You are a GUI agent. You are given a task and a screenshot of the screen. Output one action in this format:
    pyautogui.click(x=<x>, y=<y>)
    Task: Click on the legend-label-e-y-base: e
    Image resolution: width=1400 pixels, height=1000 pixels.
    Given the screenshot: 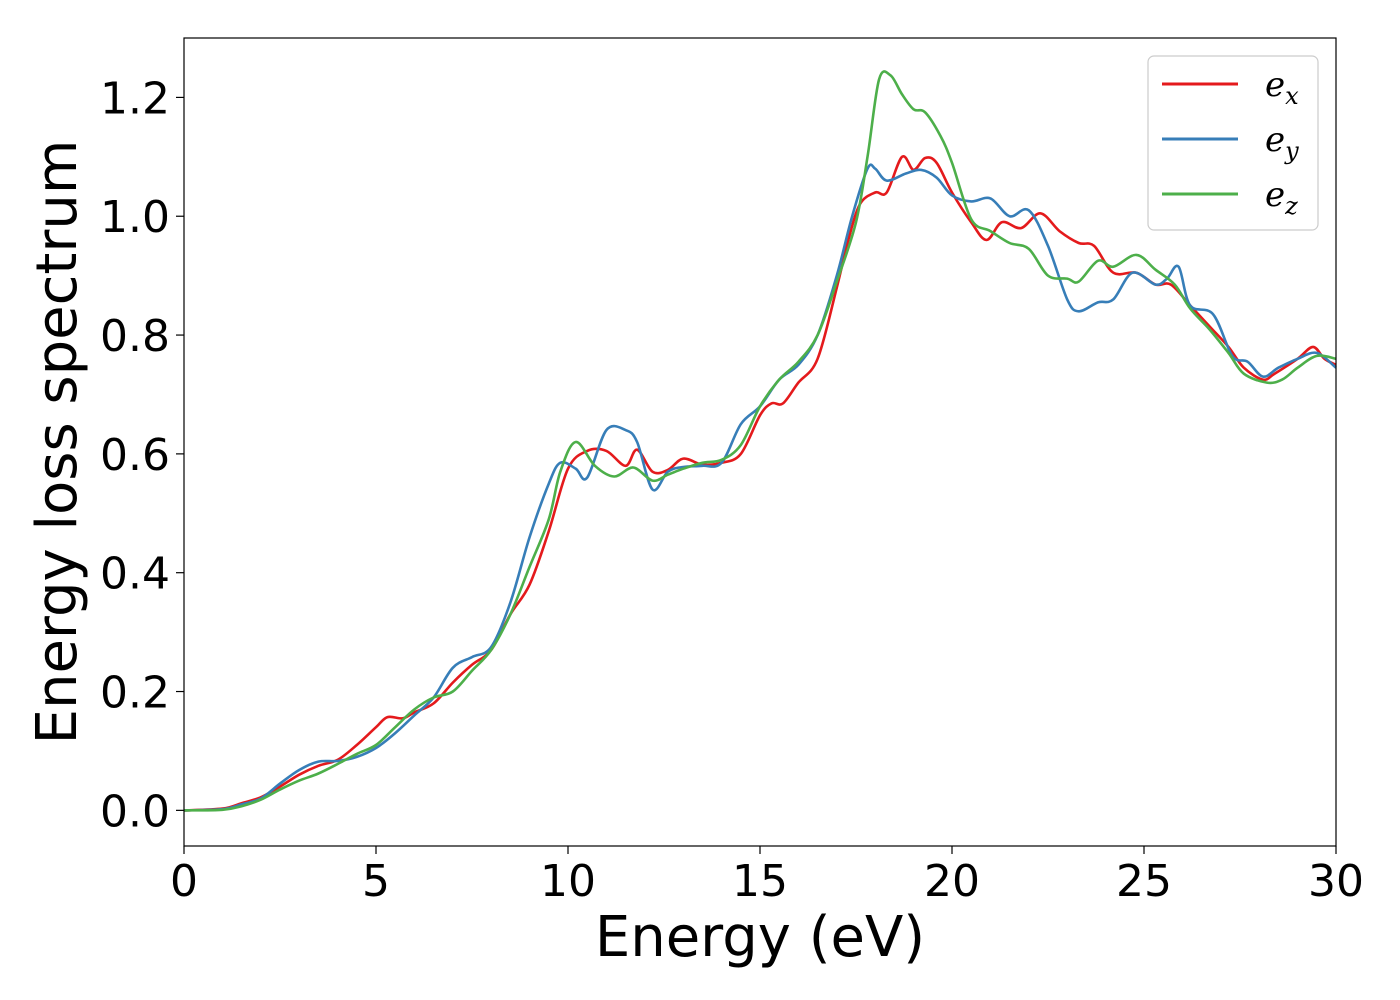 What is the action you would take?
    pyautogui.click(x=1275, y=140)
    